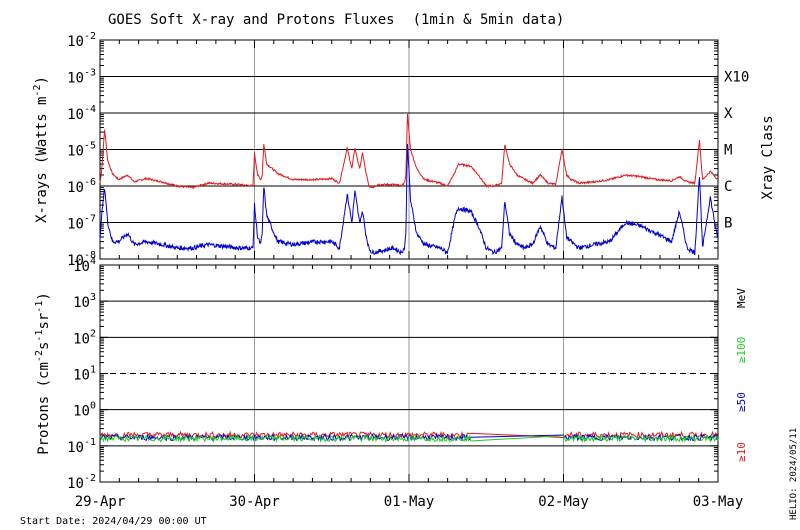 This screenshot has width=800, height=530. I want to click on xray-tick-label: 10⁻⁷, so click(81, 223).